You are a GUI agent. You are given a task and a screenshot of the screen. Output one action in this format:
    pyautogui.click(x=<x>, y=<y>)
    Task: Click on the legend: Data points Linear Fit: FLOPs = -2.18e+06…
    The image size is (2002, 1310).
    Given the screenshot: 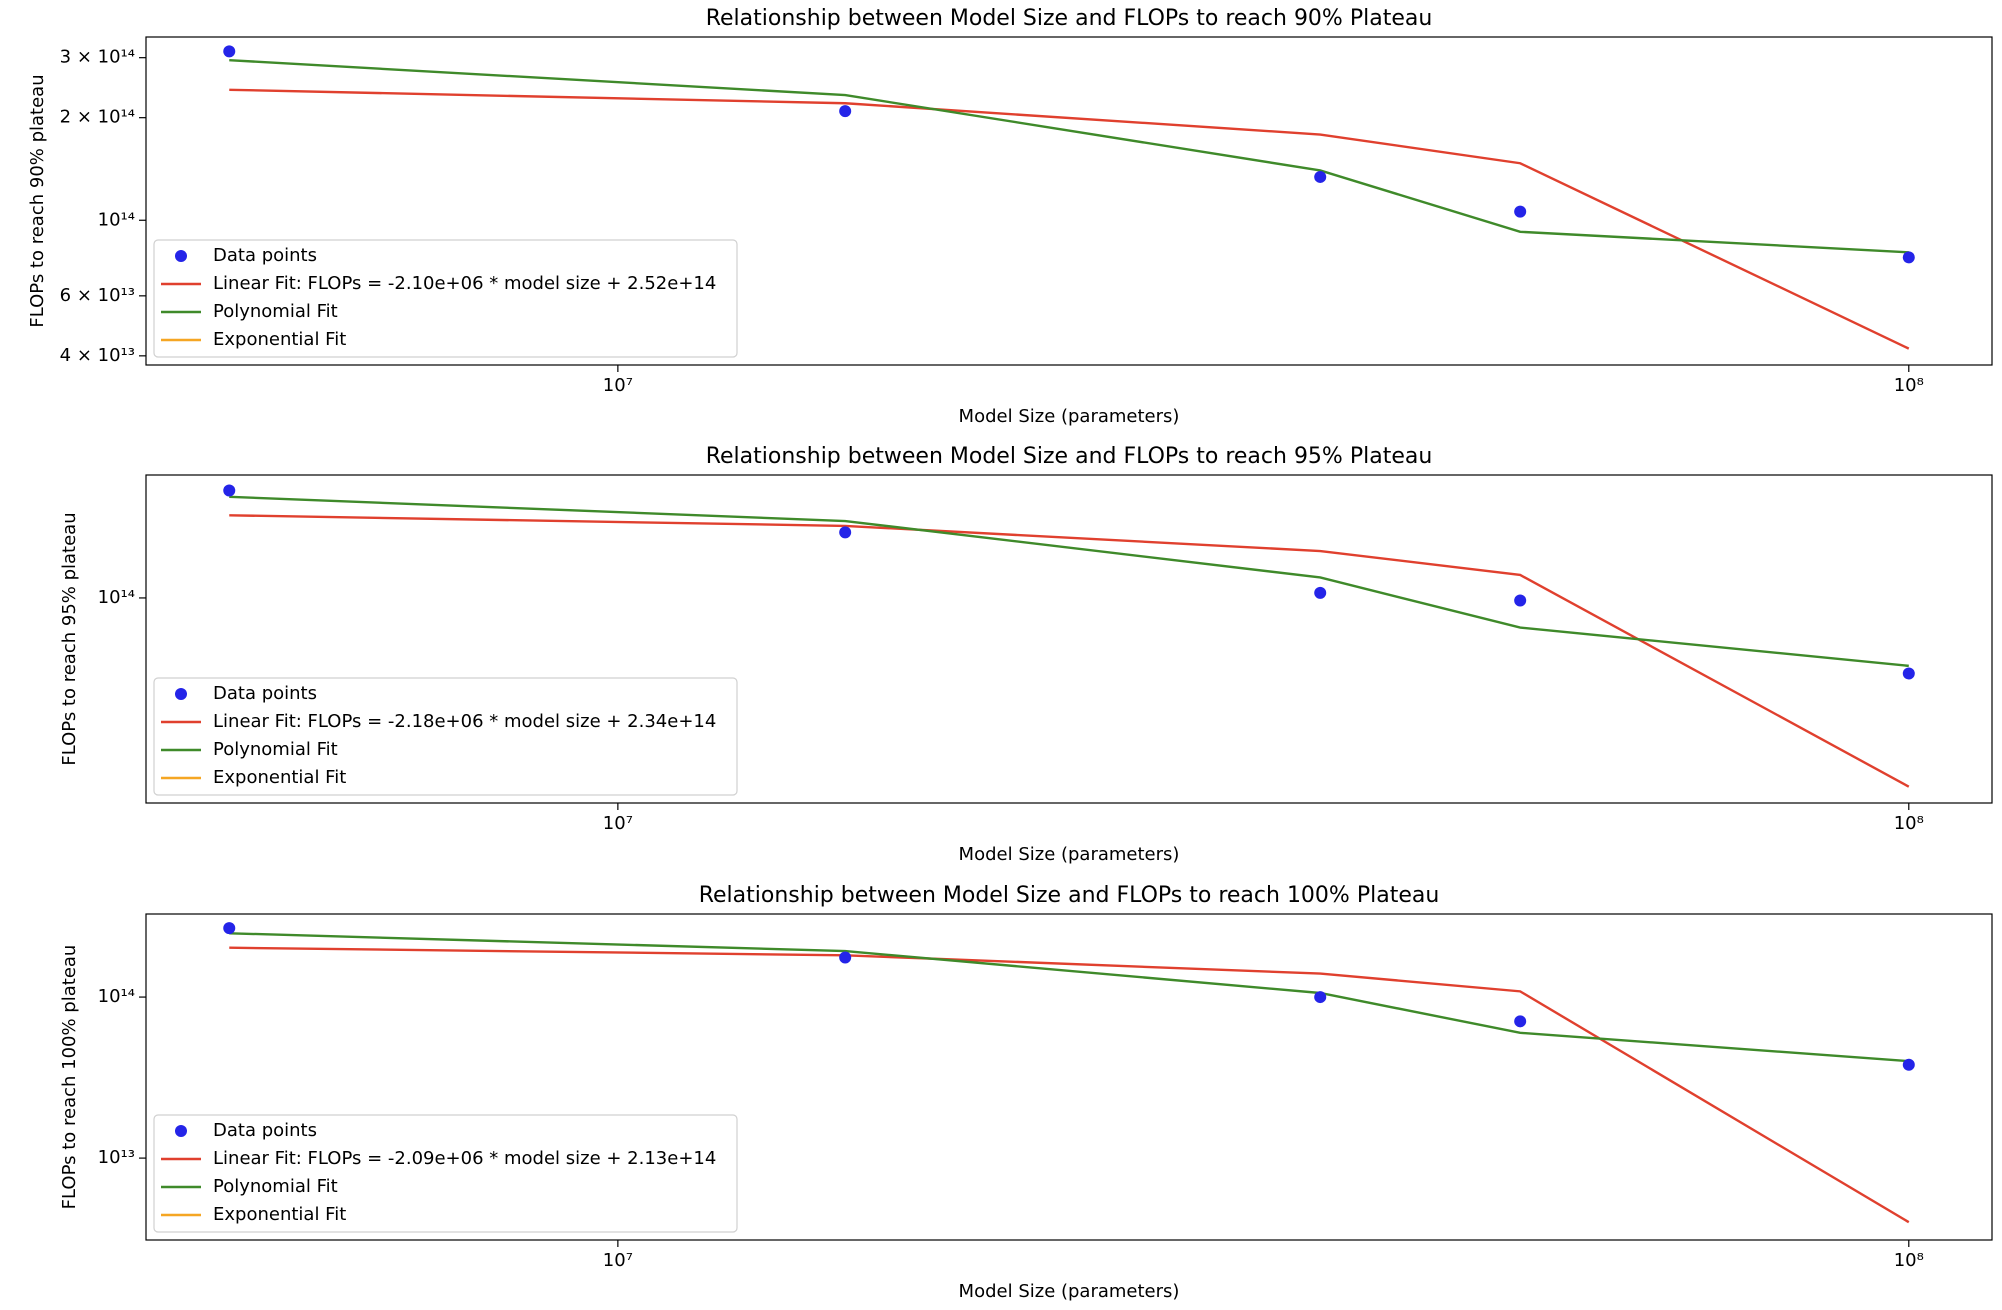 What is the action you would take?
    pyautogui.click(x=445, y=736)
    